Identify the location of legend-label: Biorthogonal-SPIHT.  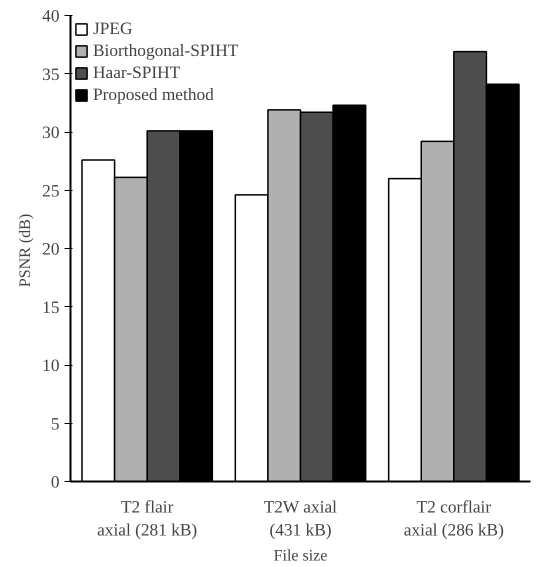
(165, 51).